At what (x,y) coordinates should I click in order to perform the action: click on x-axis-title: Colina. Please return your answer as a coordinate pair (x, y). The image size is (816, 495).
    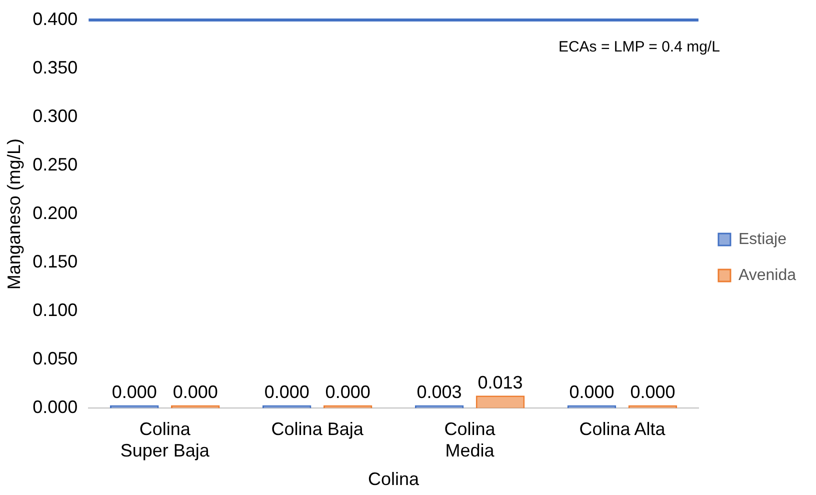
    Looking at the image, I should click on (394, 479).